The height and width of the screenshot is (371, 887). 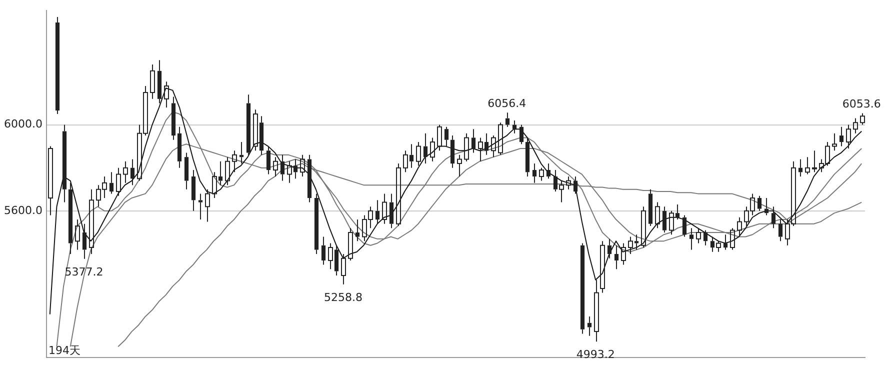 I want to click on y-tick-label: 6000.0, so click(x=23, y=124).